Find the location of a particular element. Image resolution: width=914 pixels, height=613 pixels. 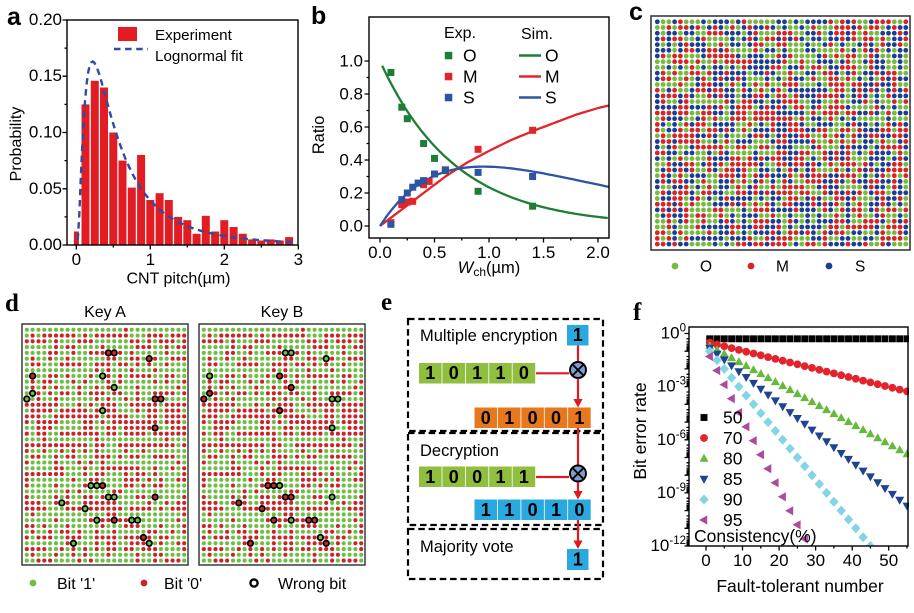

svg-text: f is located at coordinates (637, 312).